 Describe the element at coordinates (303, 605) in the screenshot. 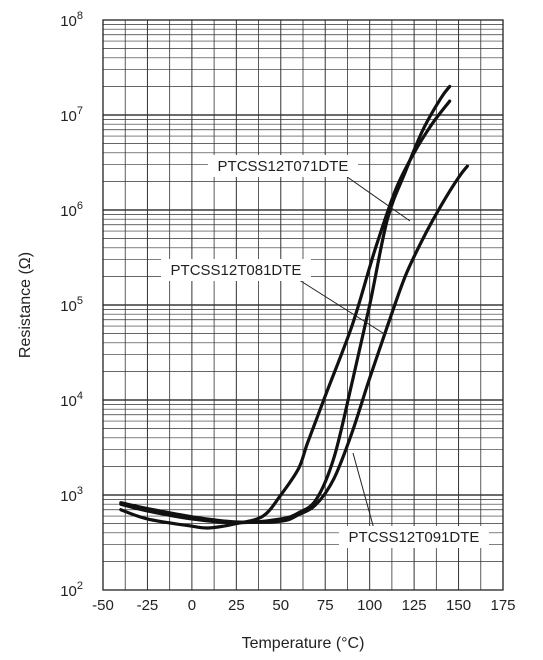

I see `x-axis-ticks: -50 -25 0 25 50 75 100 125 150 175` at that location.